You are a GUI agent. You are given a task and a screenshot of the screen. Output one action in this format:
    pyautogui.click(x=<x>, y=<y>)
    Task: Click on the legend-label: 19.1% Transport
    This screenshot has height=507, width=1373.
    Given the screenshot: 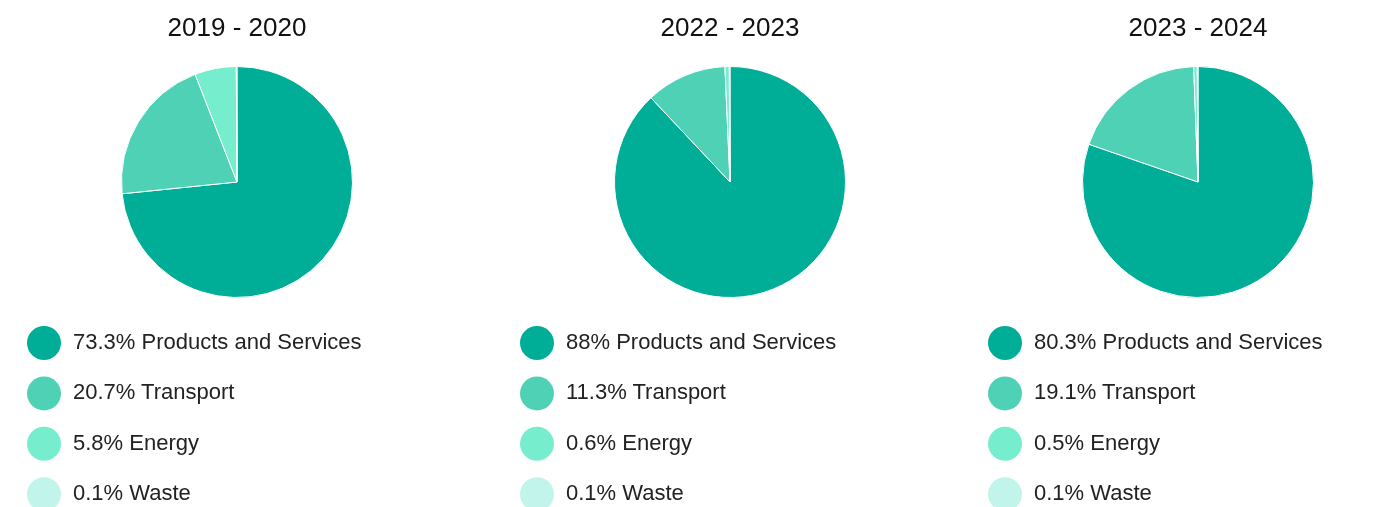 What is the action you would take?
    pyautogui.click(x=1115, y=392)
    